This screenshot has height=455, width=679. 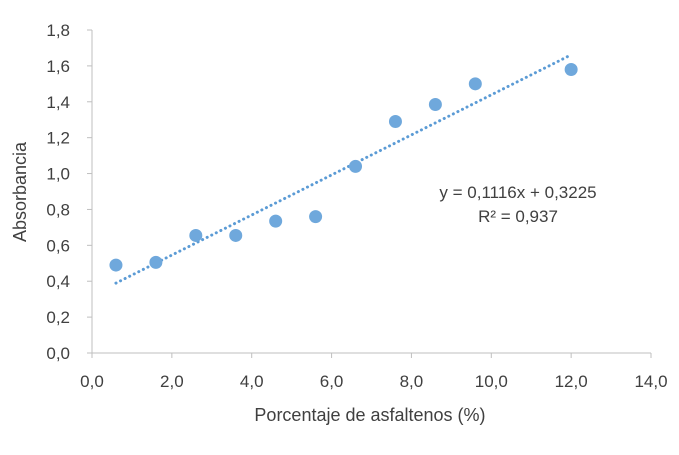 What do you see at coordinates (172, 381) in the screenshot?
I see `x-tick-label: 2,0` at bounding box center [172, 381].